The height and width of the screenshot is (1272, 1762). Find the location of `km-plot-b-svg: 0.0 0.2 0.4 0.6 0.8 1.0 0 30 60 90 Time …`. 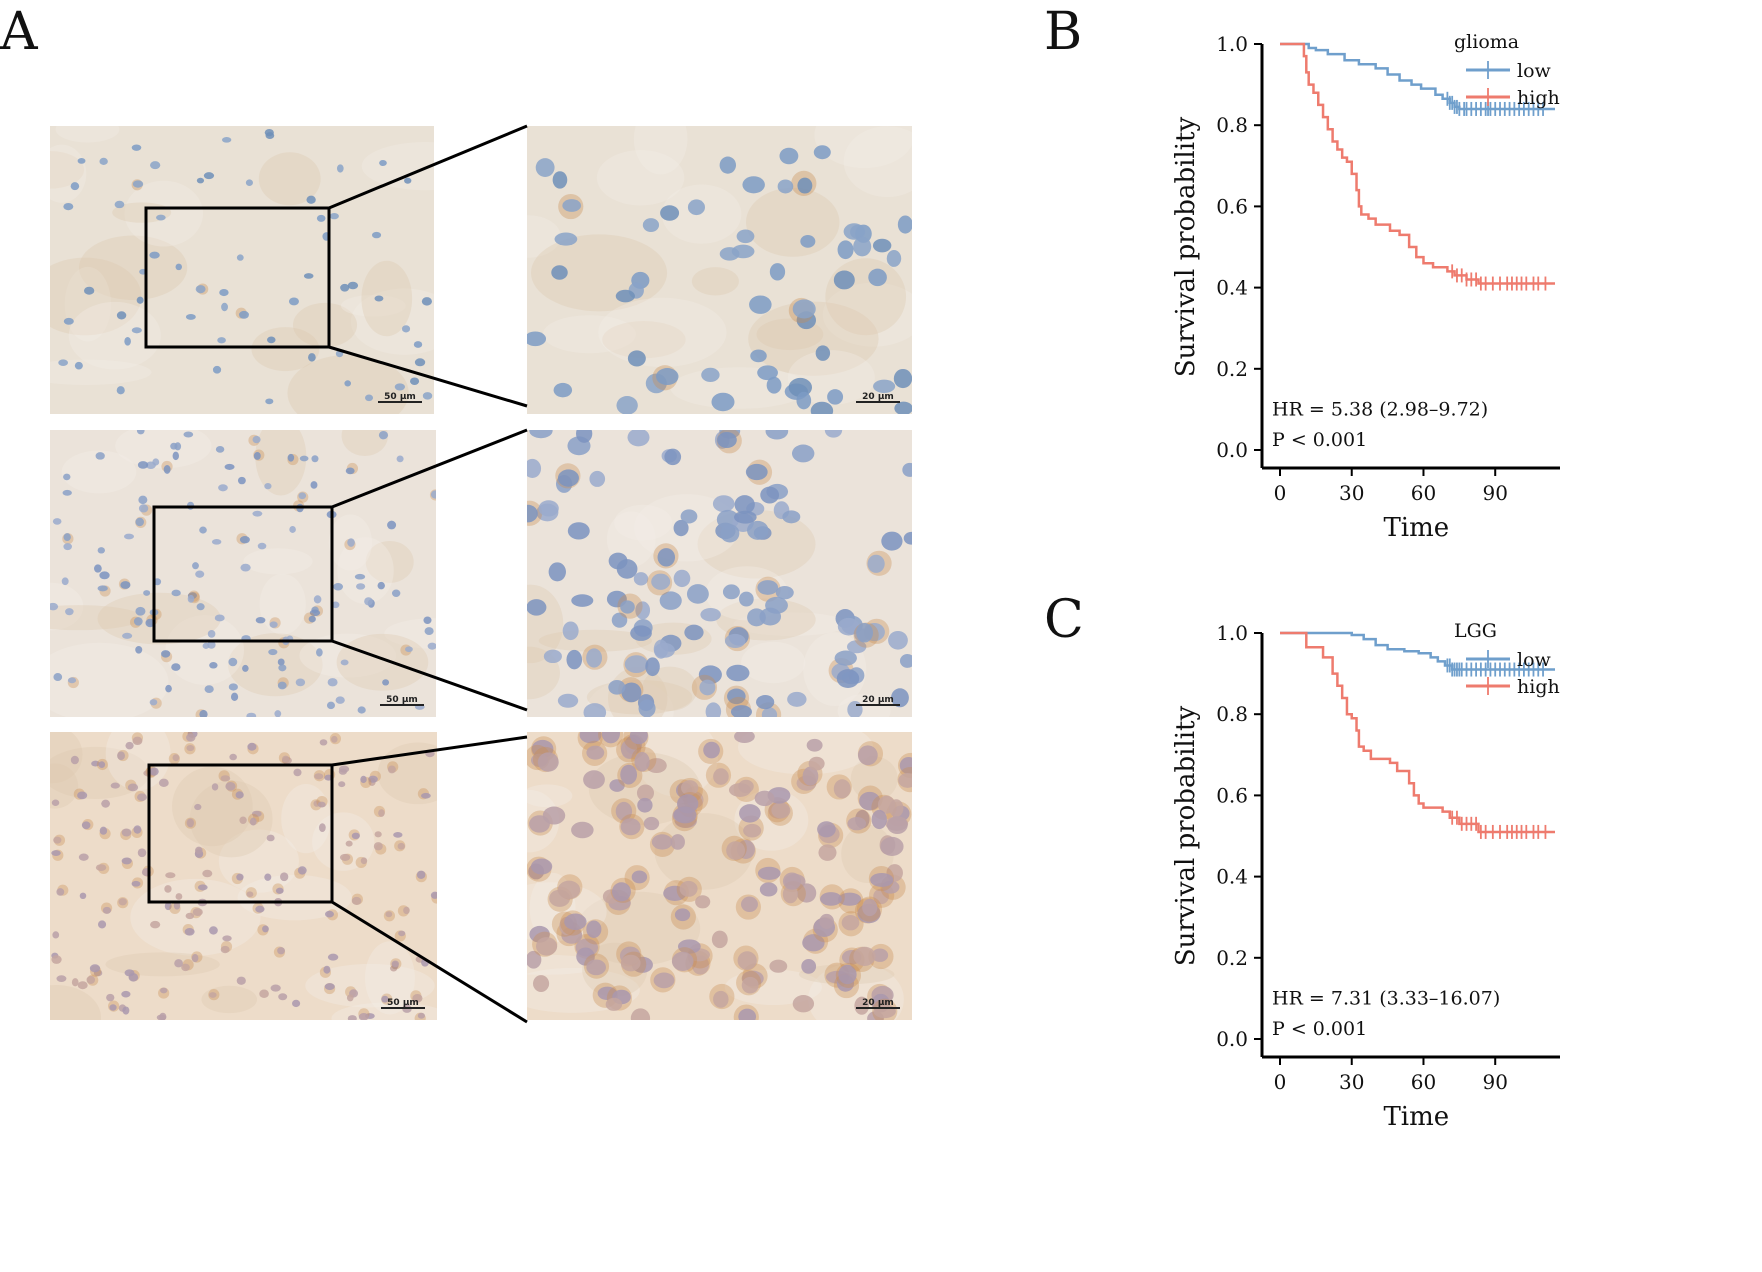

km-plot-b-svg: 0.0 0.2 0.4 0.6 0.8 1.0 0 30 60 90 Time … is located at coordinates (1365, 287).